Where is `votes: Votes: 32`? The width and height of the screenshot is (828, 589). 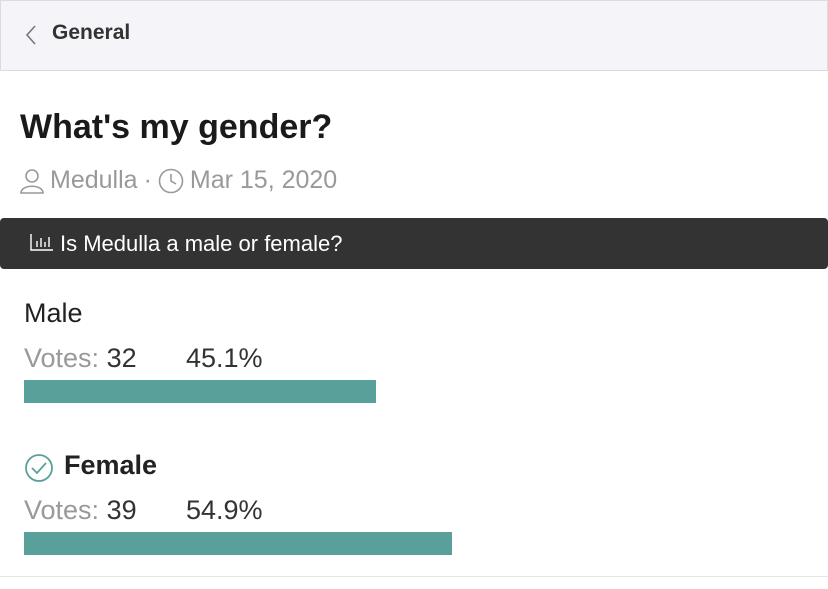 votes: Votes: 32 is located at coordinates (80, 358).